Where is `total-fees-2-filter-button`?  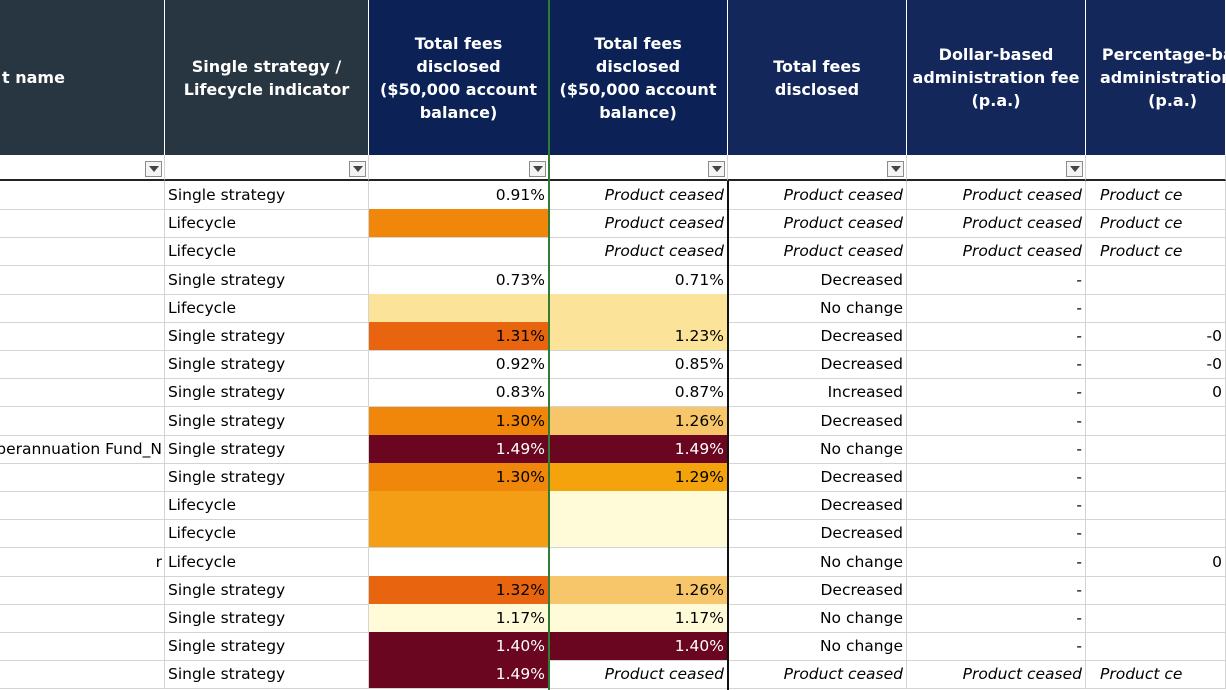 total-fees-2-filter-button is located at coordinates (716, 169).